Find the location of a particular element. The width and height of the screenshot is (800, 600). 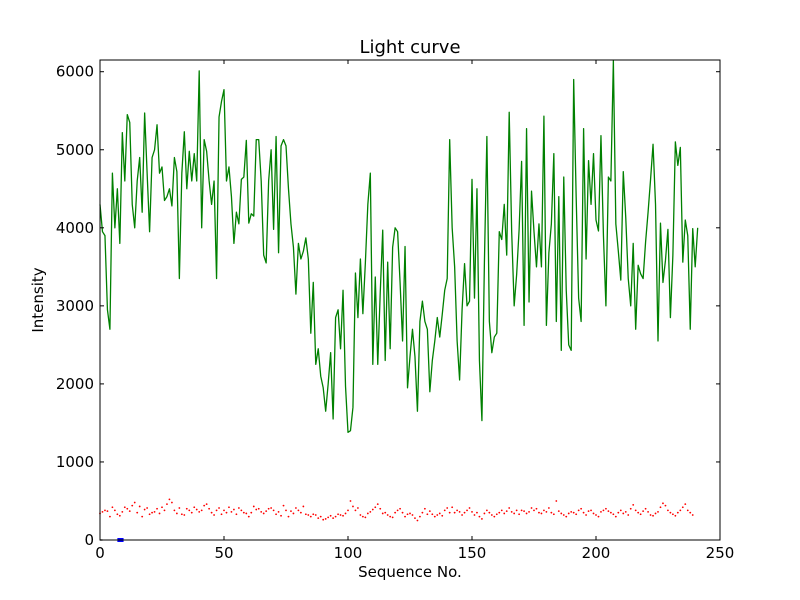

x-tick-label: 0 is located at coordinates (100, 553).